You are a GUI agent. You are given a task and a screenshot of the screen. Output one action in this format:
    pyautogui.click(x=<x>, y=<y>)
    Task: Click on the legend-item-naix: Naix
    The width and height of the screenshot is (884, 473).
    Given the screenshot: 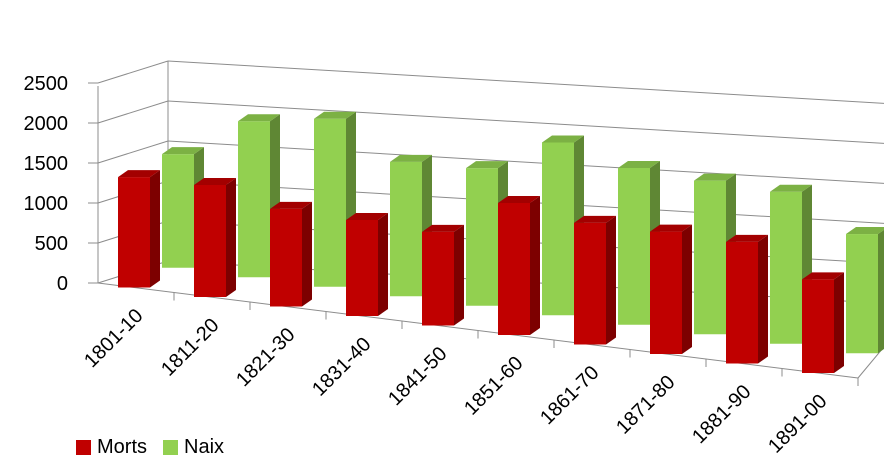 What is the action you would take?
    pyautogui.click(x=193, y=447)
    